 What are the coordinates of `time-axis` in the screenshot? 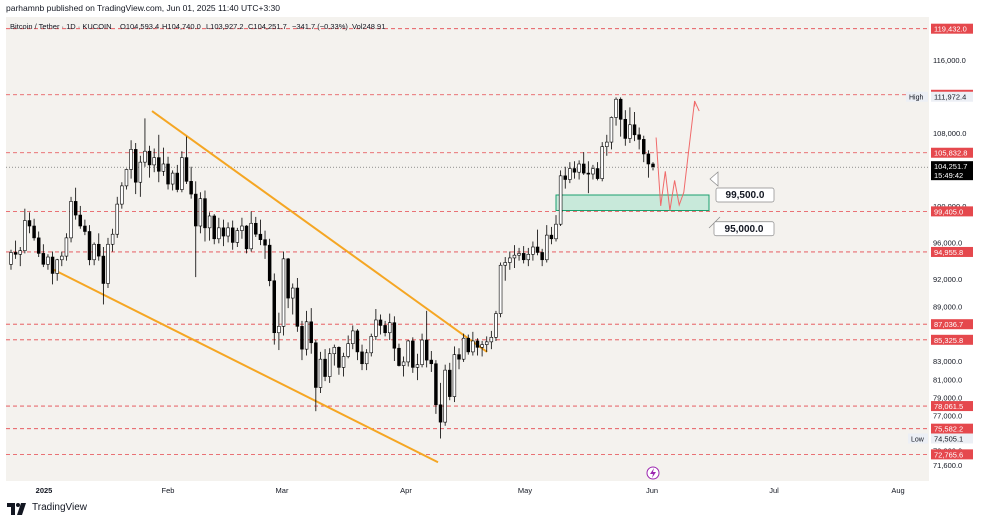 It's located at (492, 490).